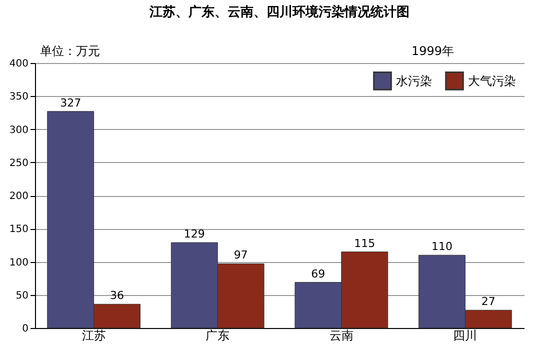 The width and height of the screenshot is (554, 349). I want to click on data-label: 69, so click(318, 273).